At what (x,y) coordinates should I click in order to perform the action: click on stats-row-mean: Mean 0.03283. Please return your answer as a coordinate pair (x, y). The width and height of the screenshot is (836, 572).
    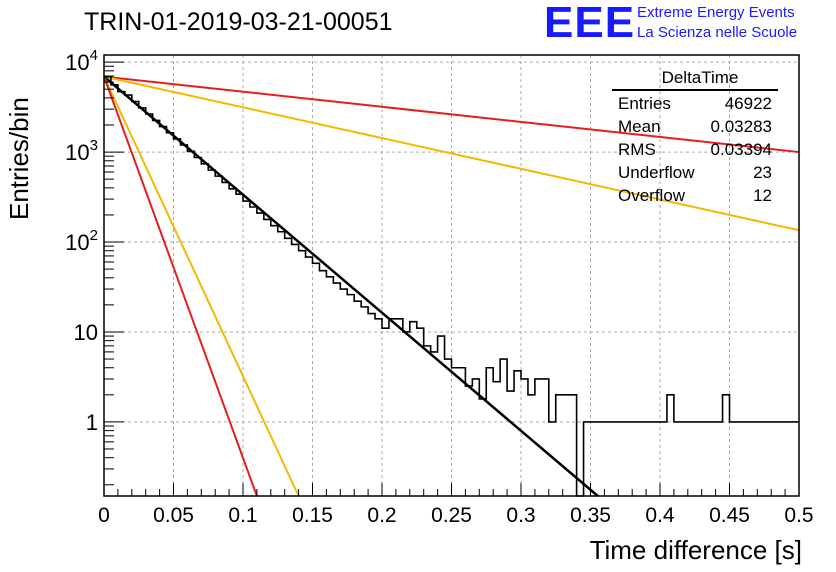
    Looking at the image, I should click on (695, 126).